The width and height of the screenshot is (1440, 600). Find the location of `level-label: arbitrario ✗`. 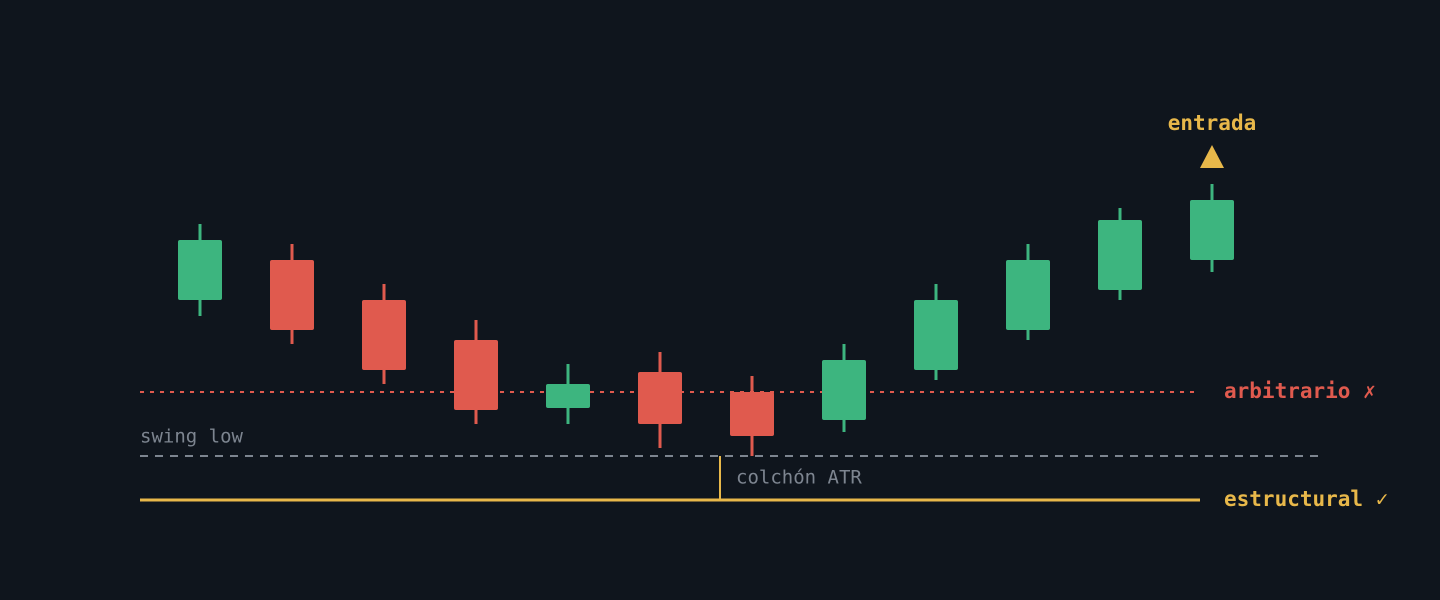

level-label: arbitrario ✗ is located at coordinates (1300, 391).